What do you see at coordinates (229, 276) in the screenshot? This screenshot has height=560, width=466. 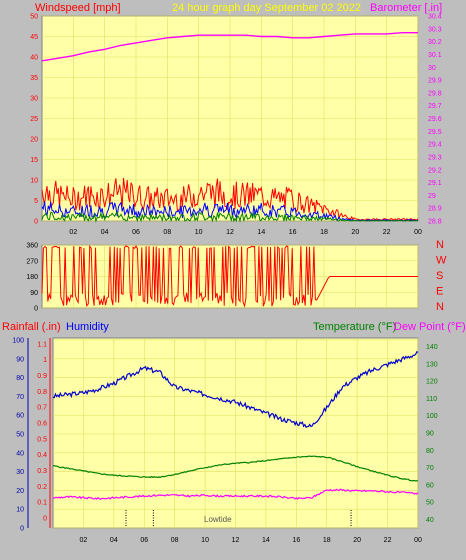 I see `wind-direction-data` at bounding box center [229, 276].